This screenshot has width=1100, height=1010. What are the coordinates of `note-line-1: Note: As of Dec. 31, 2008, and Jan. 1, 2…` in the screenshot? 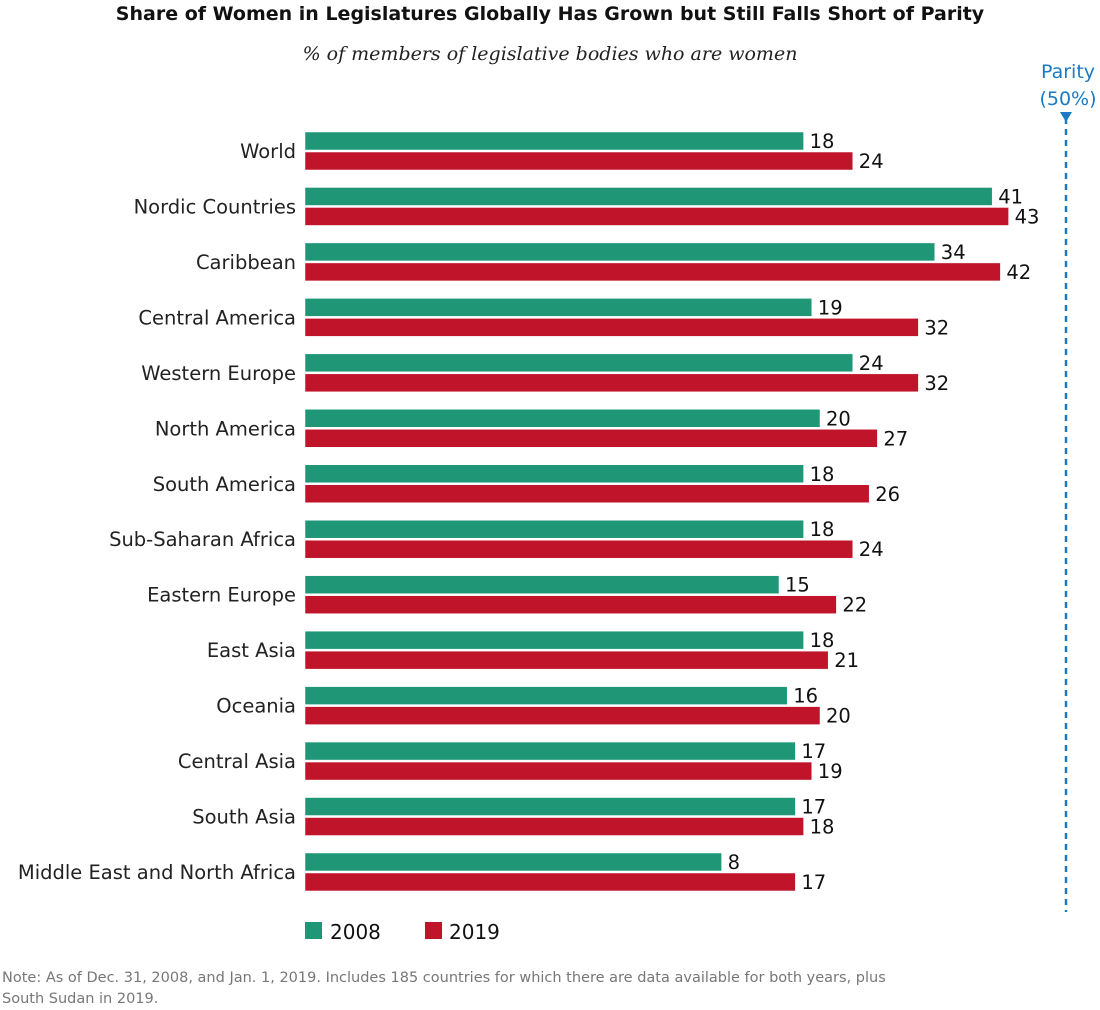 It's located at (444, 978).